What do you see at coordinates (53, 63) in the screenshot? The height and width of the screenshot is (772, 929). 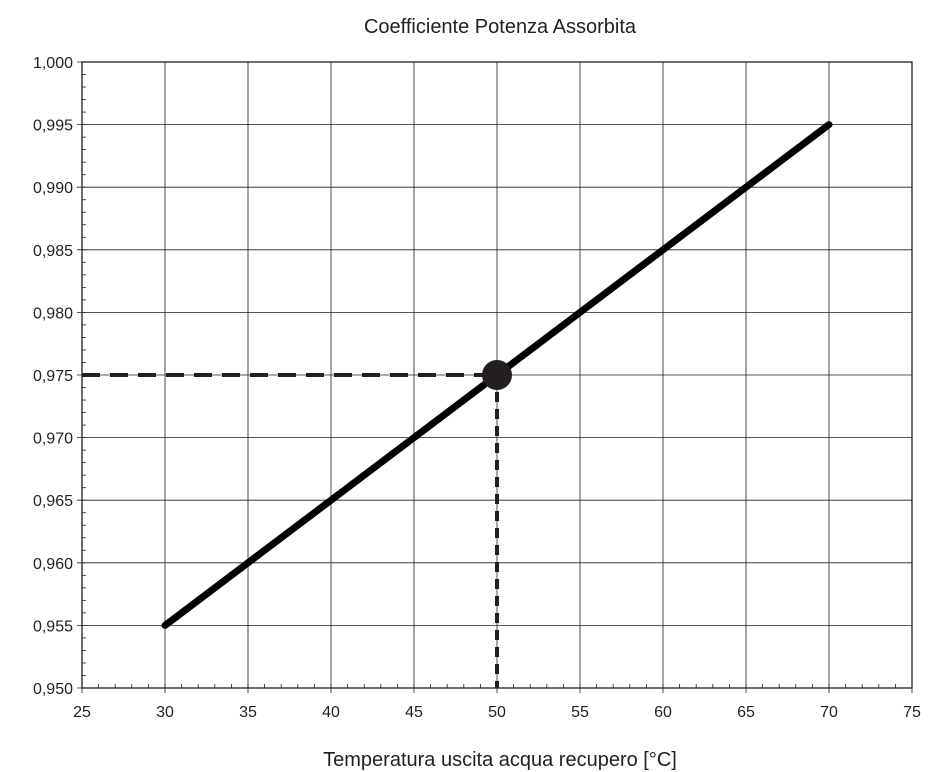 I see `y-tick-label: 1,000` at bounding box center [53, 63].